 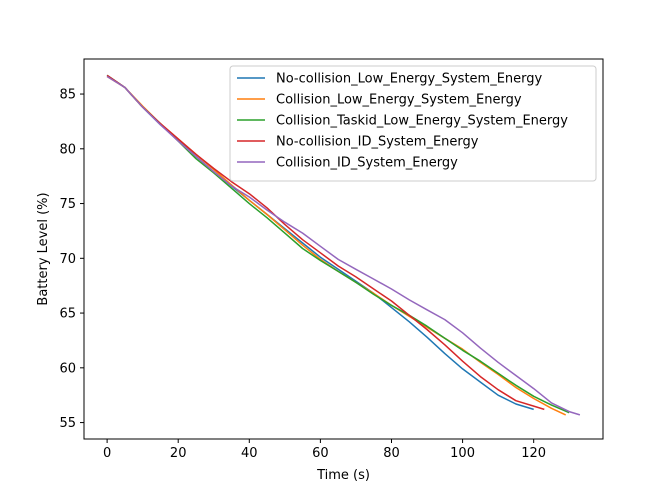 I want to click on x-tick-label: 20, so click(x=178, y=453).